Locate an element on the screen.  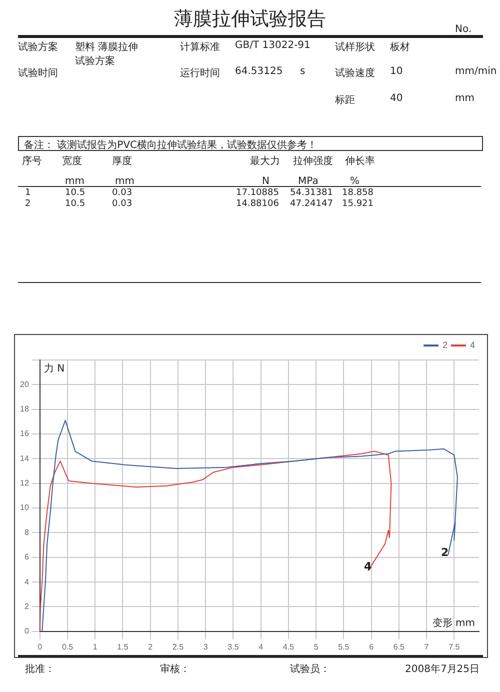
x-tick-label: 6.5 is located at coordinates (399, 647).